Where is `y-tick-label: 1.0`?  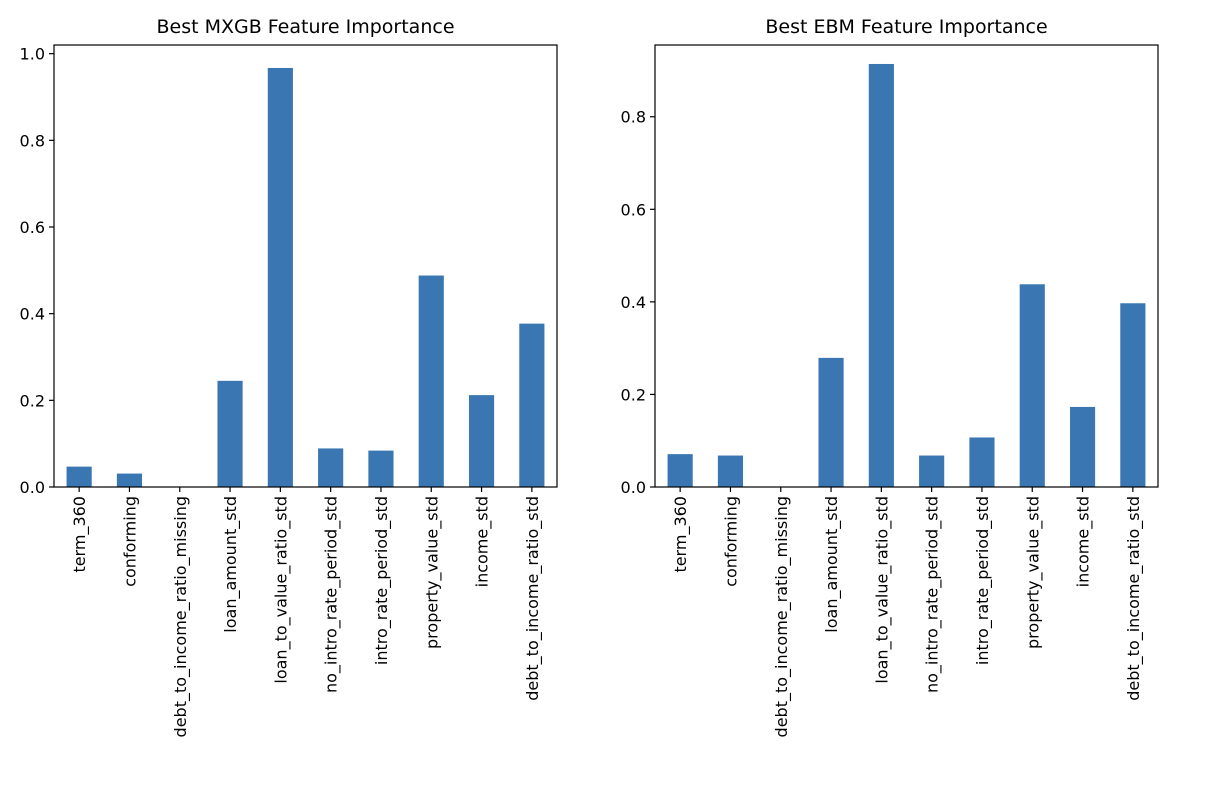 y-tick-label: 1.0 is located at coordinates (32, 54).